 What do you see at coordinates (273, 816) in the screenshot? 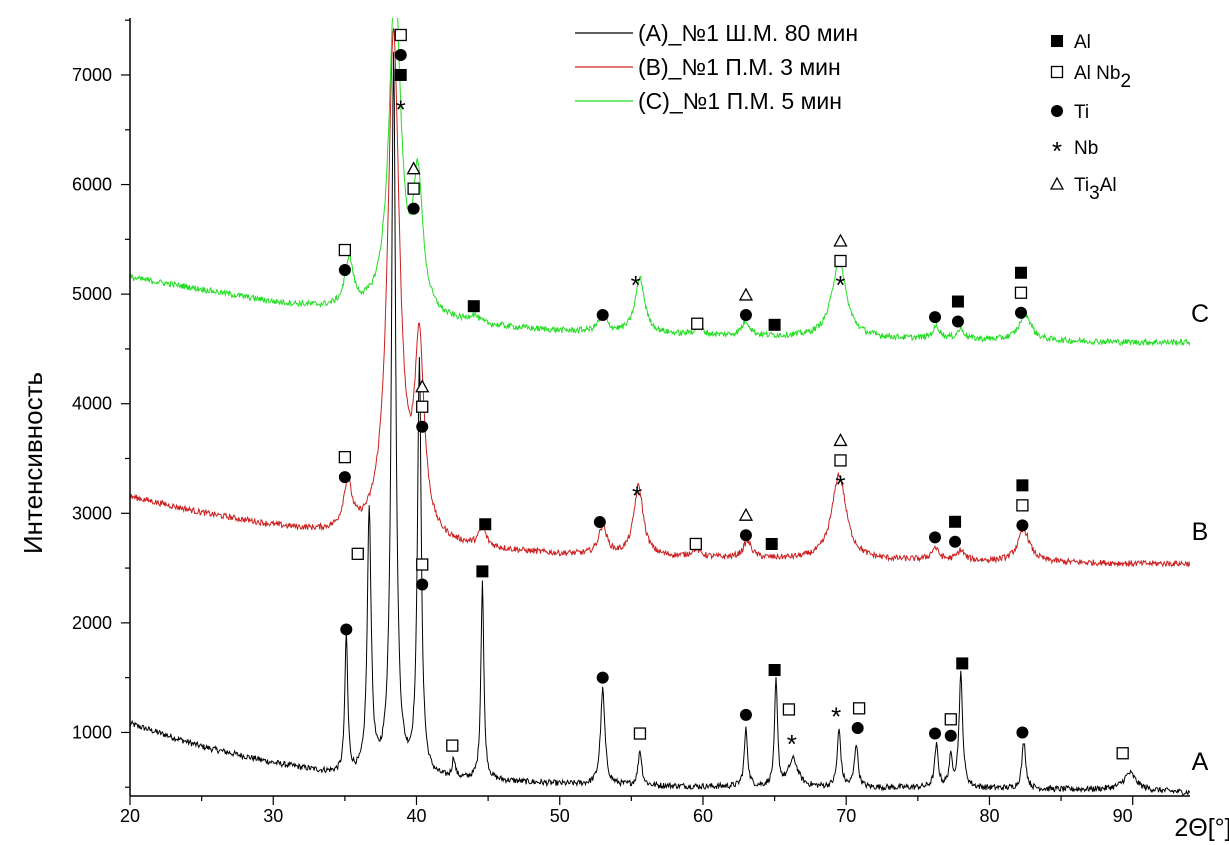
I see `x-tick-label: 30` at bounding box center [273, 816].